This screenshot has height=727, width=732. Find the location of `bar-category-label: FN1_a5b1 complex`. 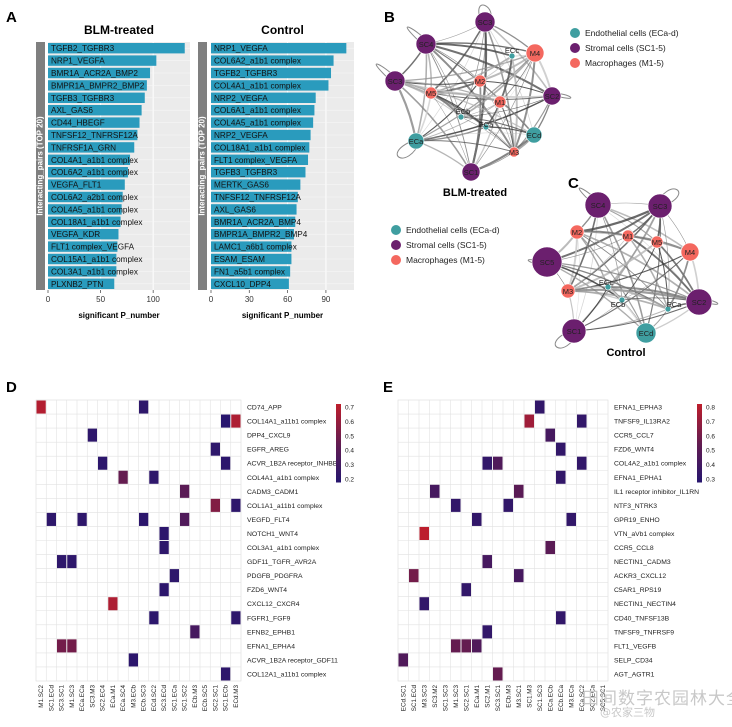

bar-category-label: FN1_a5b1 complex is located at coordinates (249, 271).